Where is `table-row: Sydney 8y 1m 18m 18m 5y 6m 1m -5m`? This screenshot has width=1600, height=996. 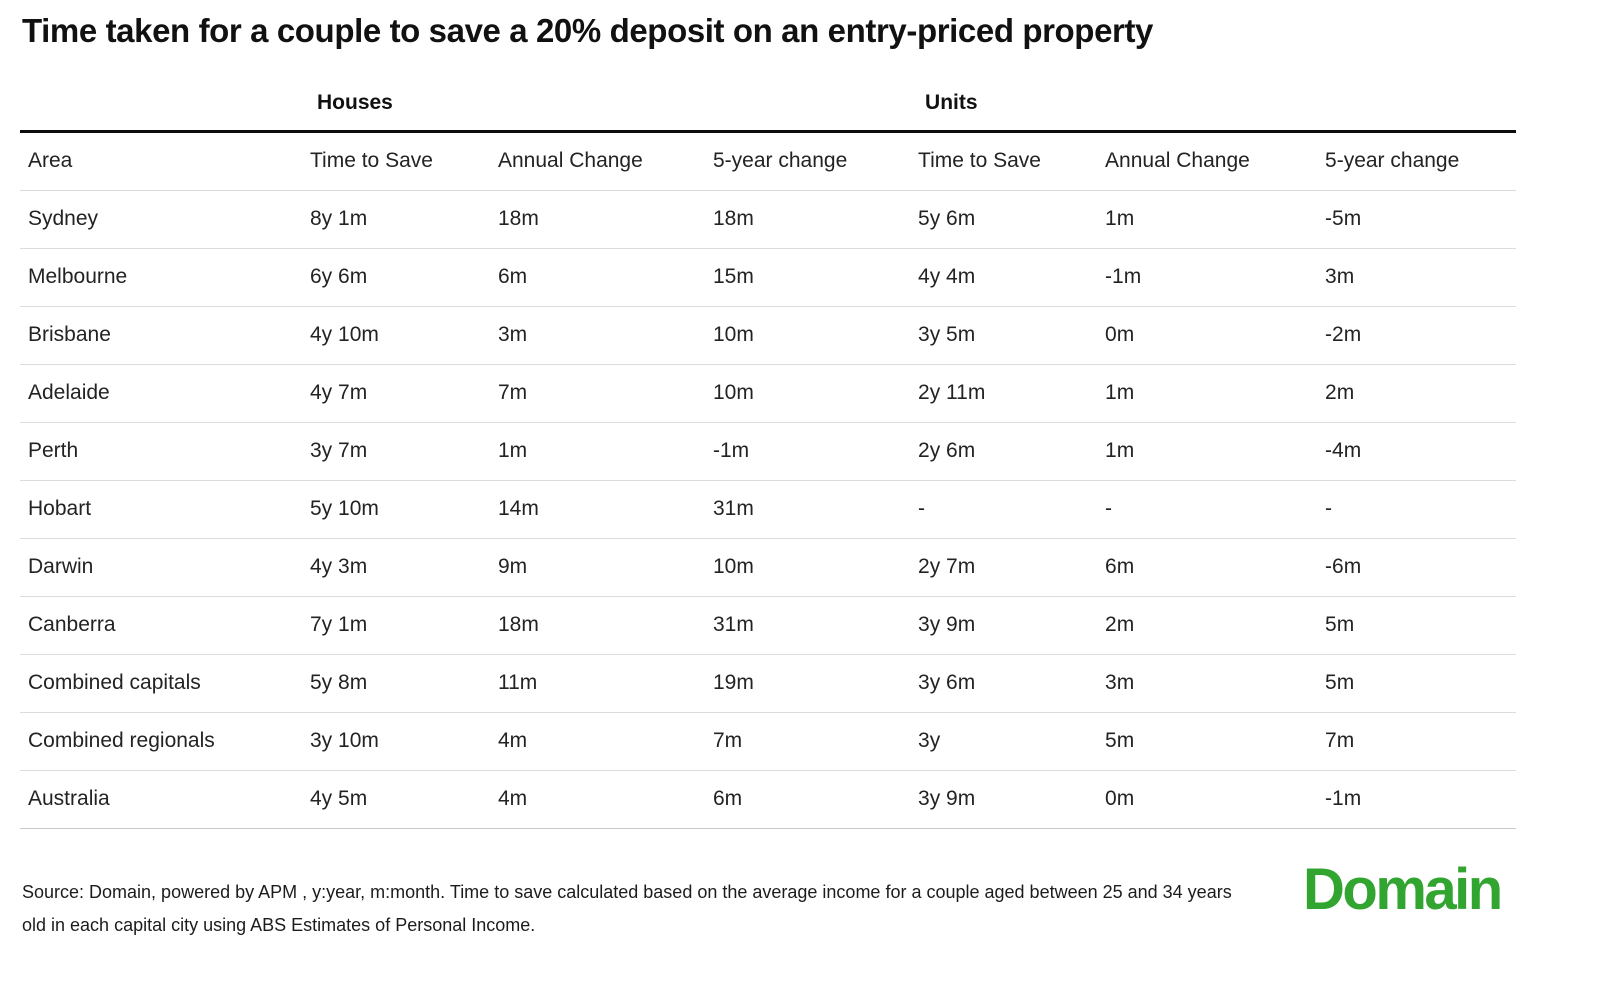
table-row: Sydney 8y 1m 18m 18m 5y 6m 1m -5m is located at coordinates (768, 219).